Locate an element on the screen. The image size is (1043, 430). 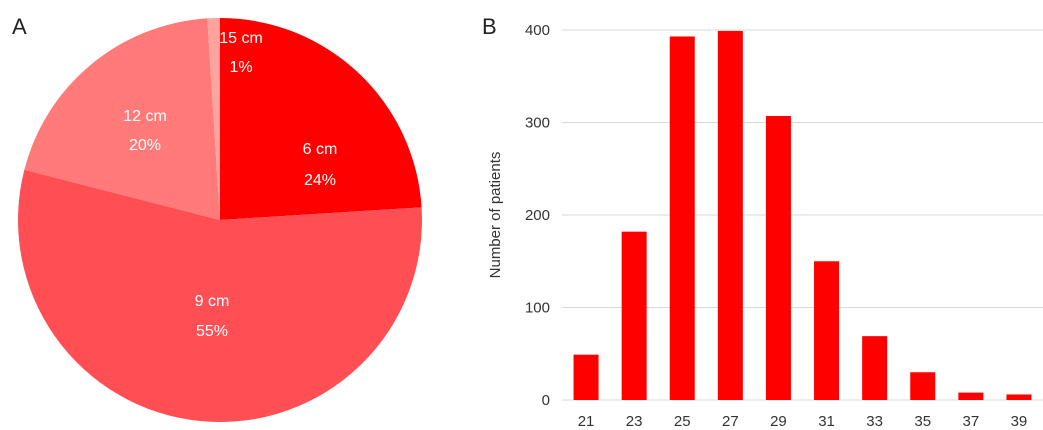
y-tick-label: 200 is located at coordinates (537, 215).